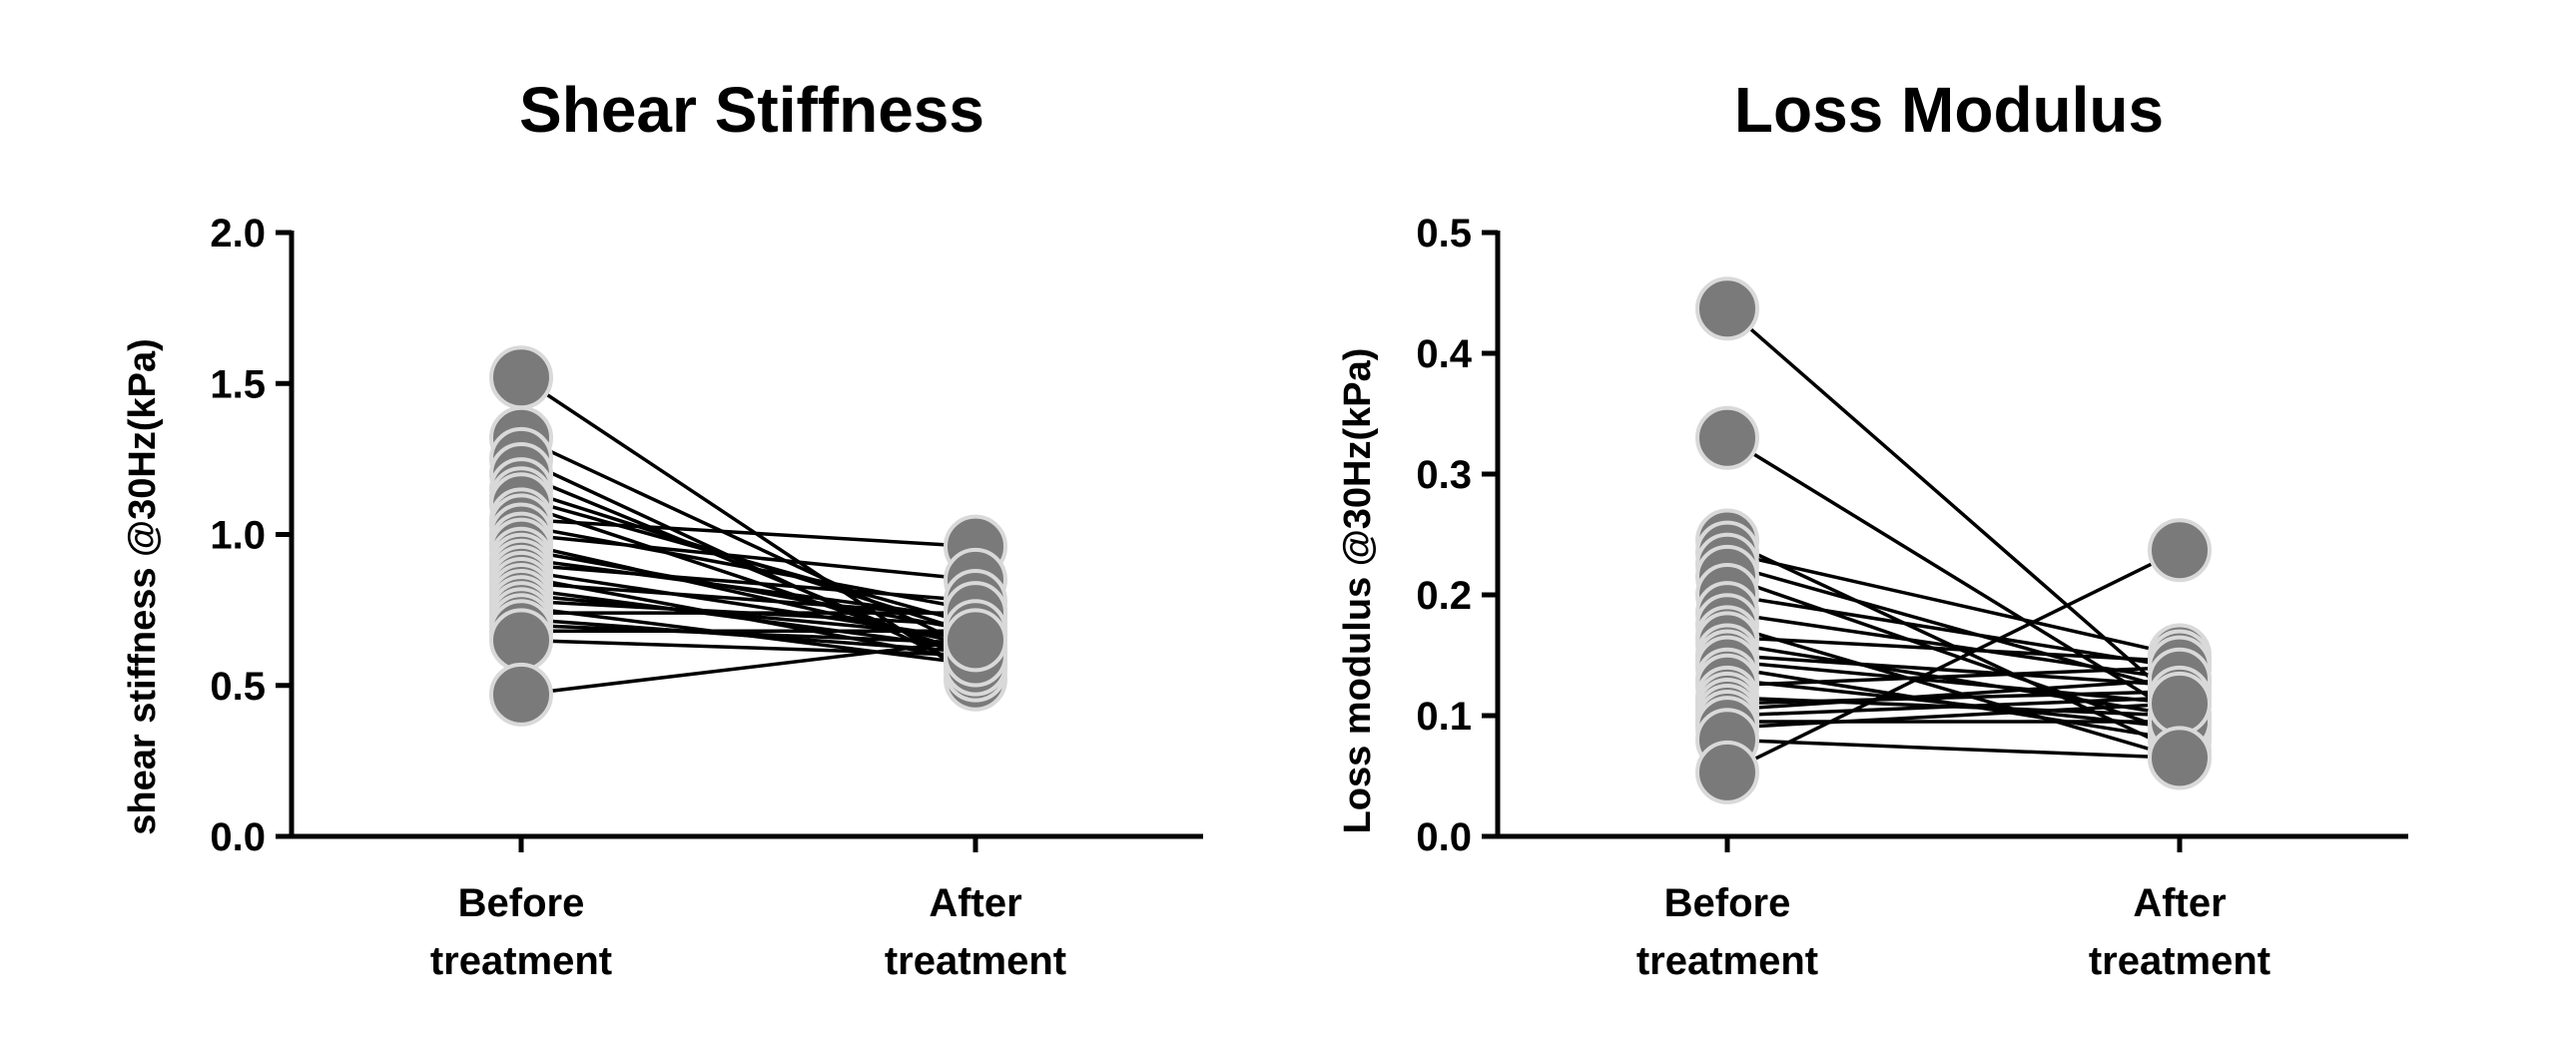 This screenshot has width=2576, height=1039. I want to click on y-tick-label: 0.3, so click(1444, 475).